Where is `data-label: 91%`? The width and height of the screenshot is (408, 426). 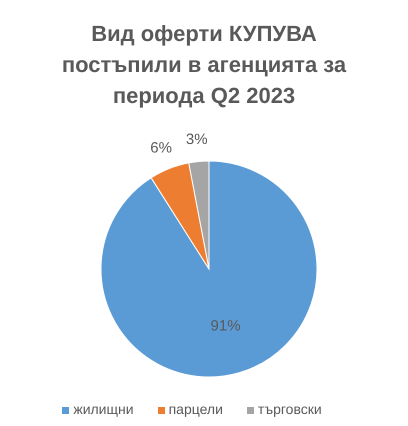 data-label: 91% is located at coordinates (225, 326).